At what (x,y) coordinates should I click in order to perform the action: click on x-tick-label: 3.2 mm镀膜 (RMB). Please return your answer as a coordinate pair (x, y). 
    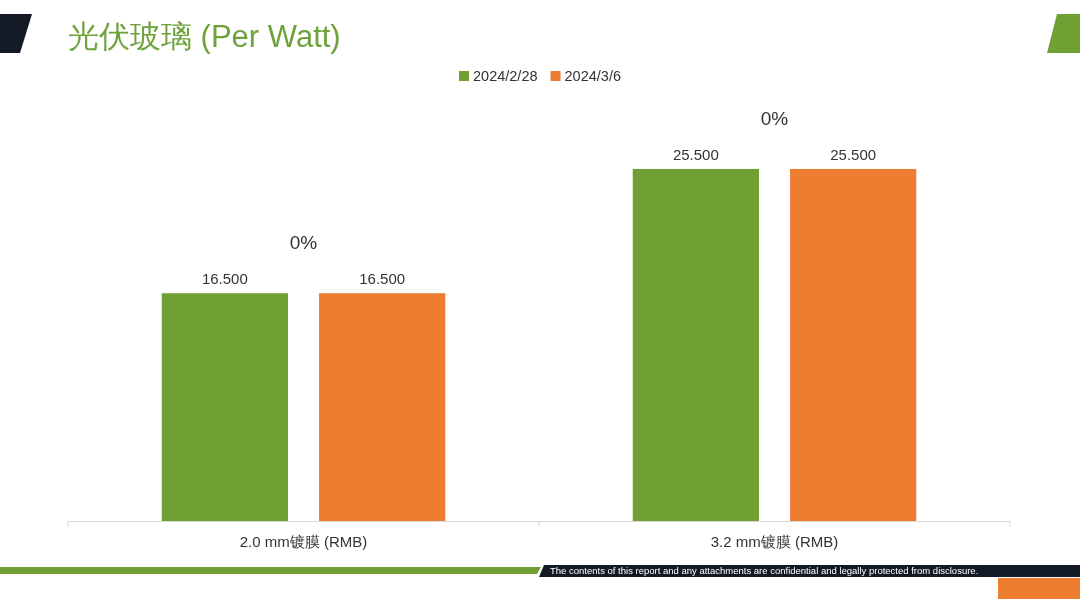
    Looking at the image, I should click on (774, 541).